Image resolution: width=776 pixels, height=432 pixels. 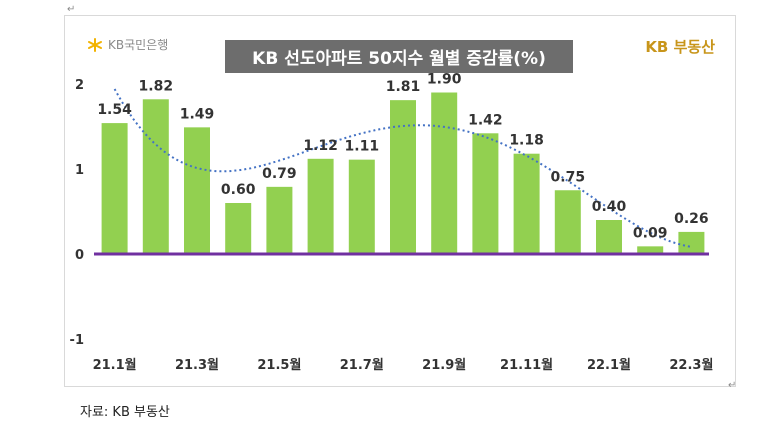 What do you see at coordinates (79, 85) in the screenshot?
I see `y-tick-label: 2` at bounding box center [79, 85].